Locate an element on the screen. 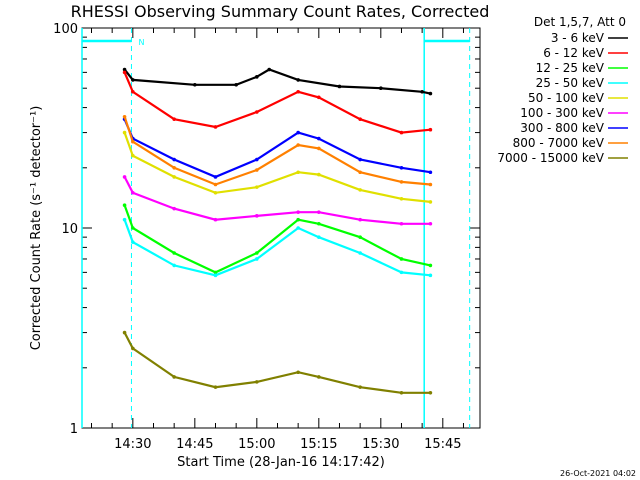 Image resolution: width=640 pixels, height=480 pixels. x-tick-label: 15:15 is located at coordinates (318, 444).